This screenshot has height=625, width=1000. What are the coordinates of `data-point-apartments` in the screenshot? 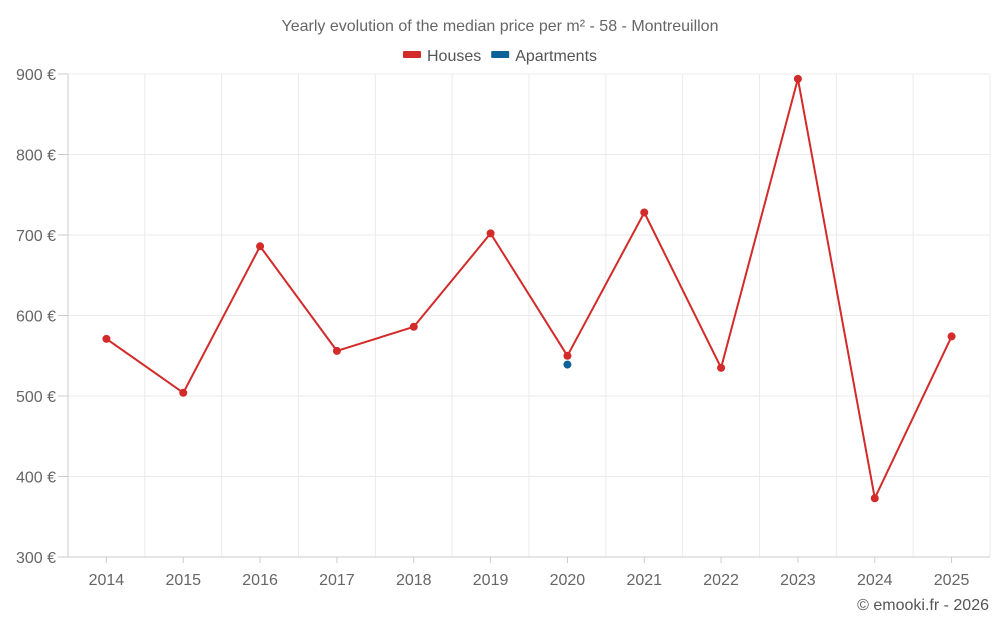 It's located at (567, 364).